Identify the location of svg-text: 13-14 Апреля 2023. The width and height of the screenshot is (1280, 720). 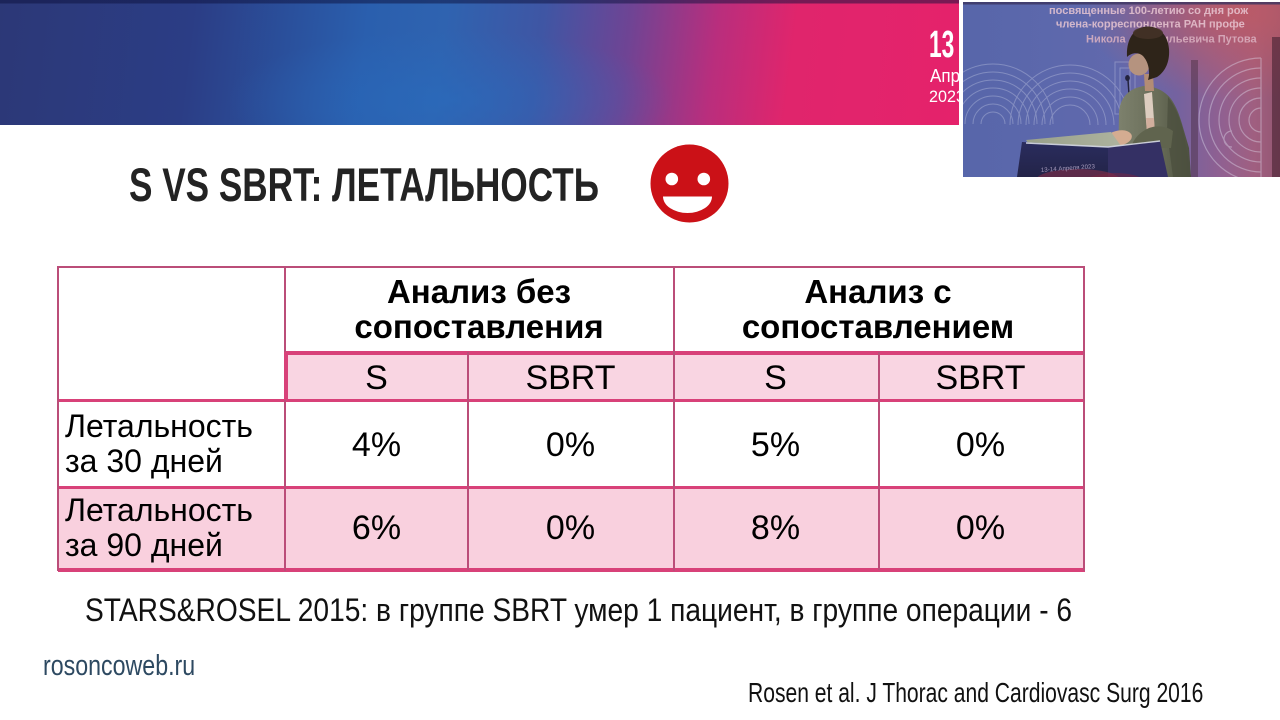
(1068, 168).